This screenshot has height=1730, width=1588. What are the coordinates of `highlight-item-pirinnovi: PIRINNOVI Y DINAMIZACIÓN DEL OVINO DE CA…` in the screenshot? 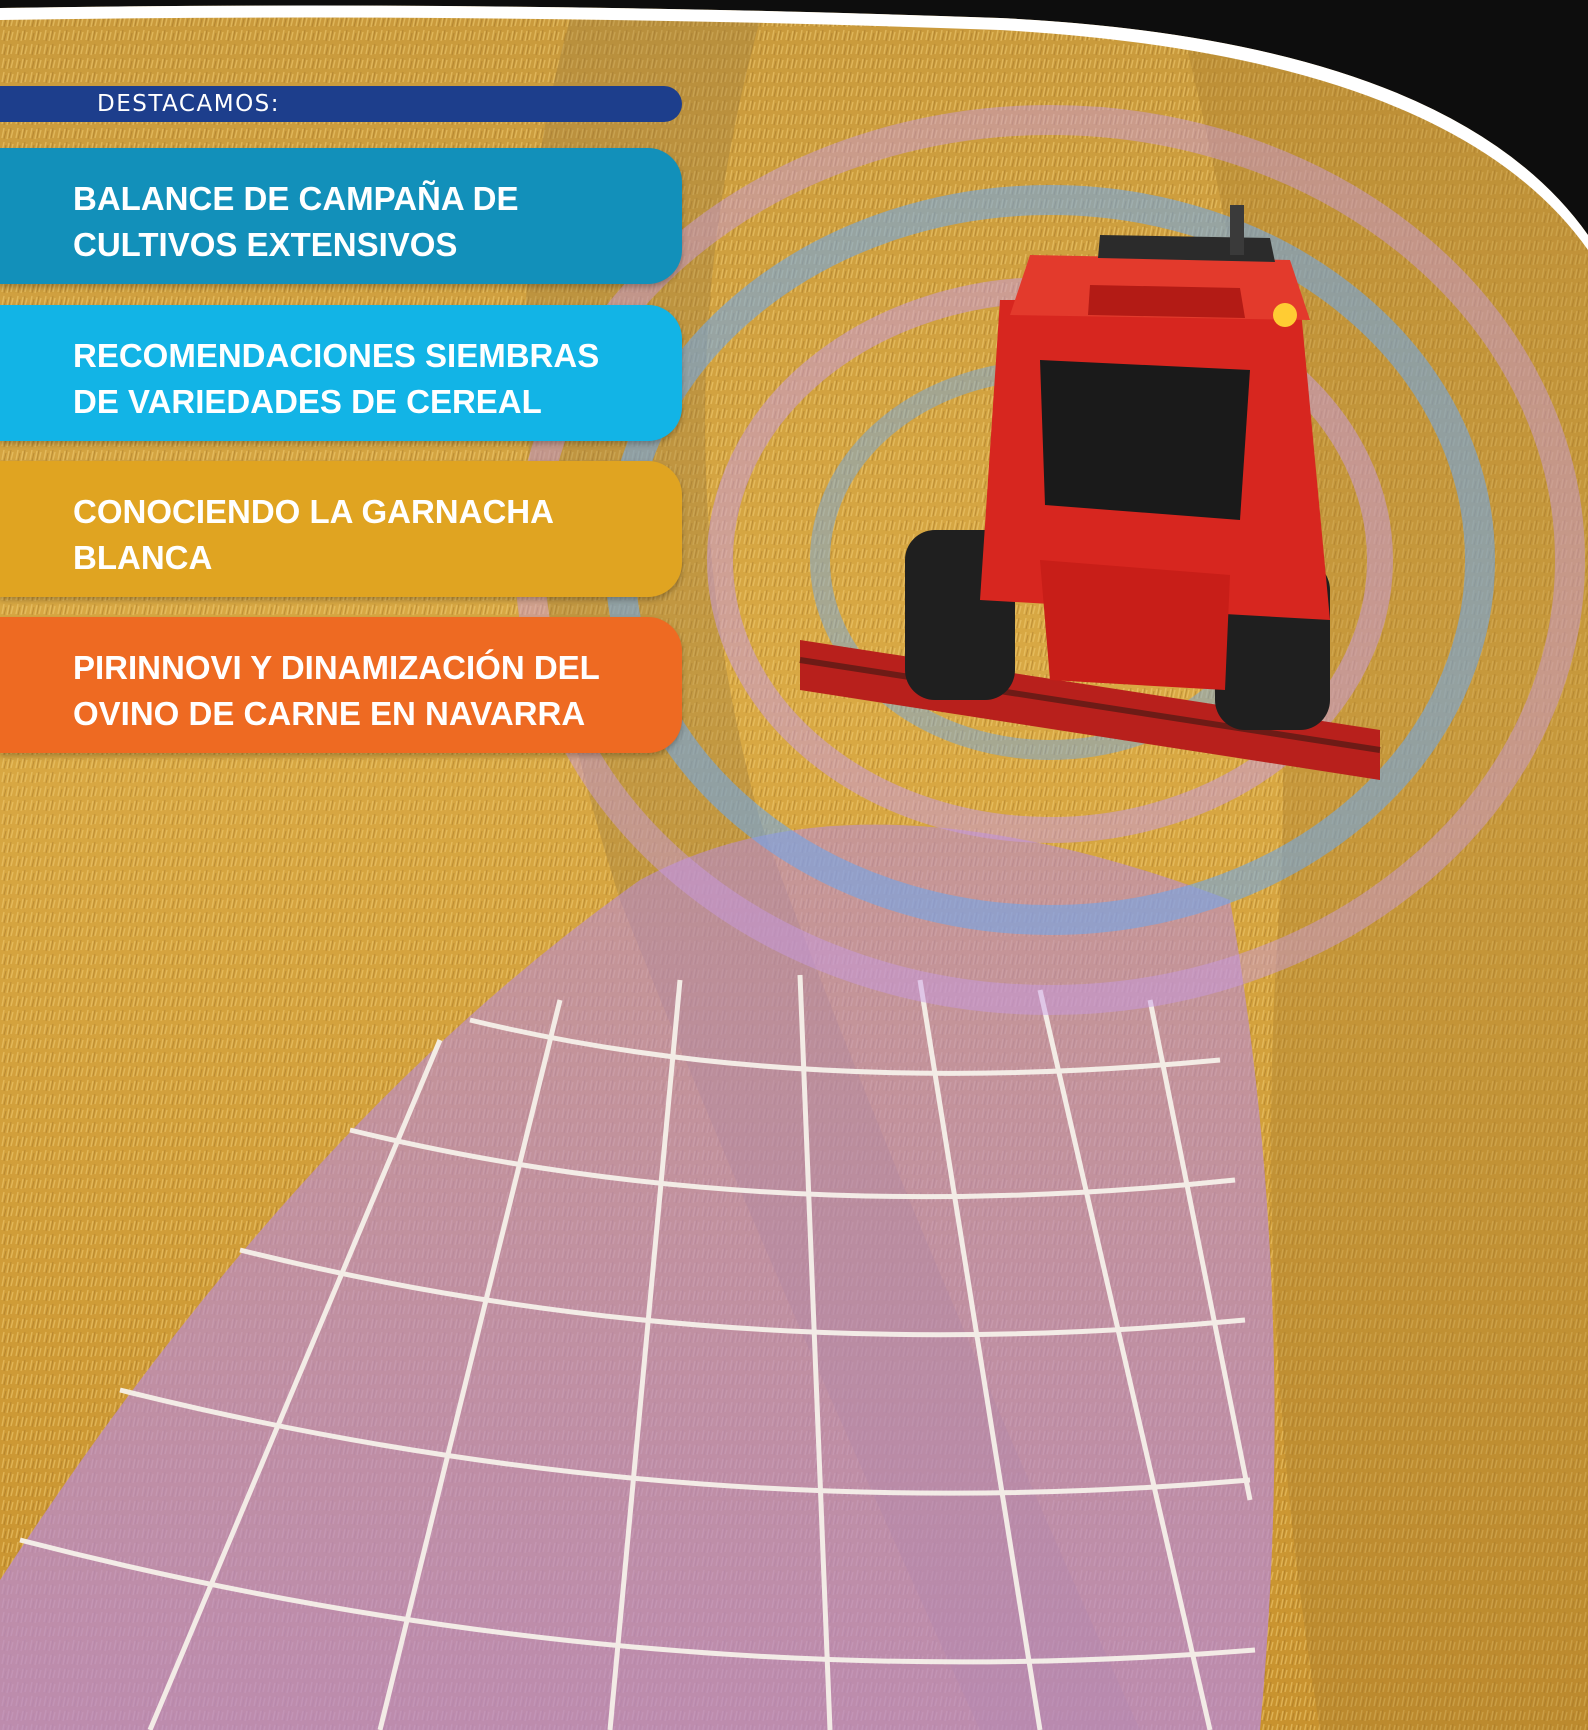 It's located at (341, 685).